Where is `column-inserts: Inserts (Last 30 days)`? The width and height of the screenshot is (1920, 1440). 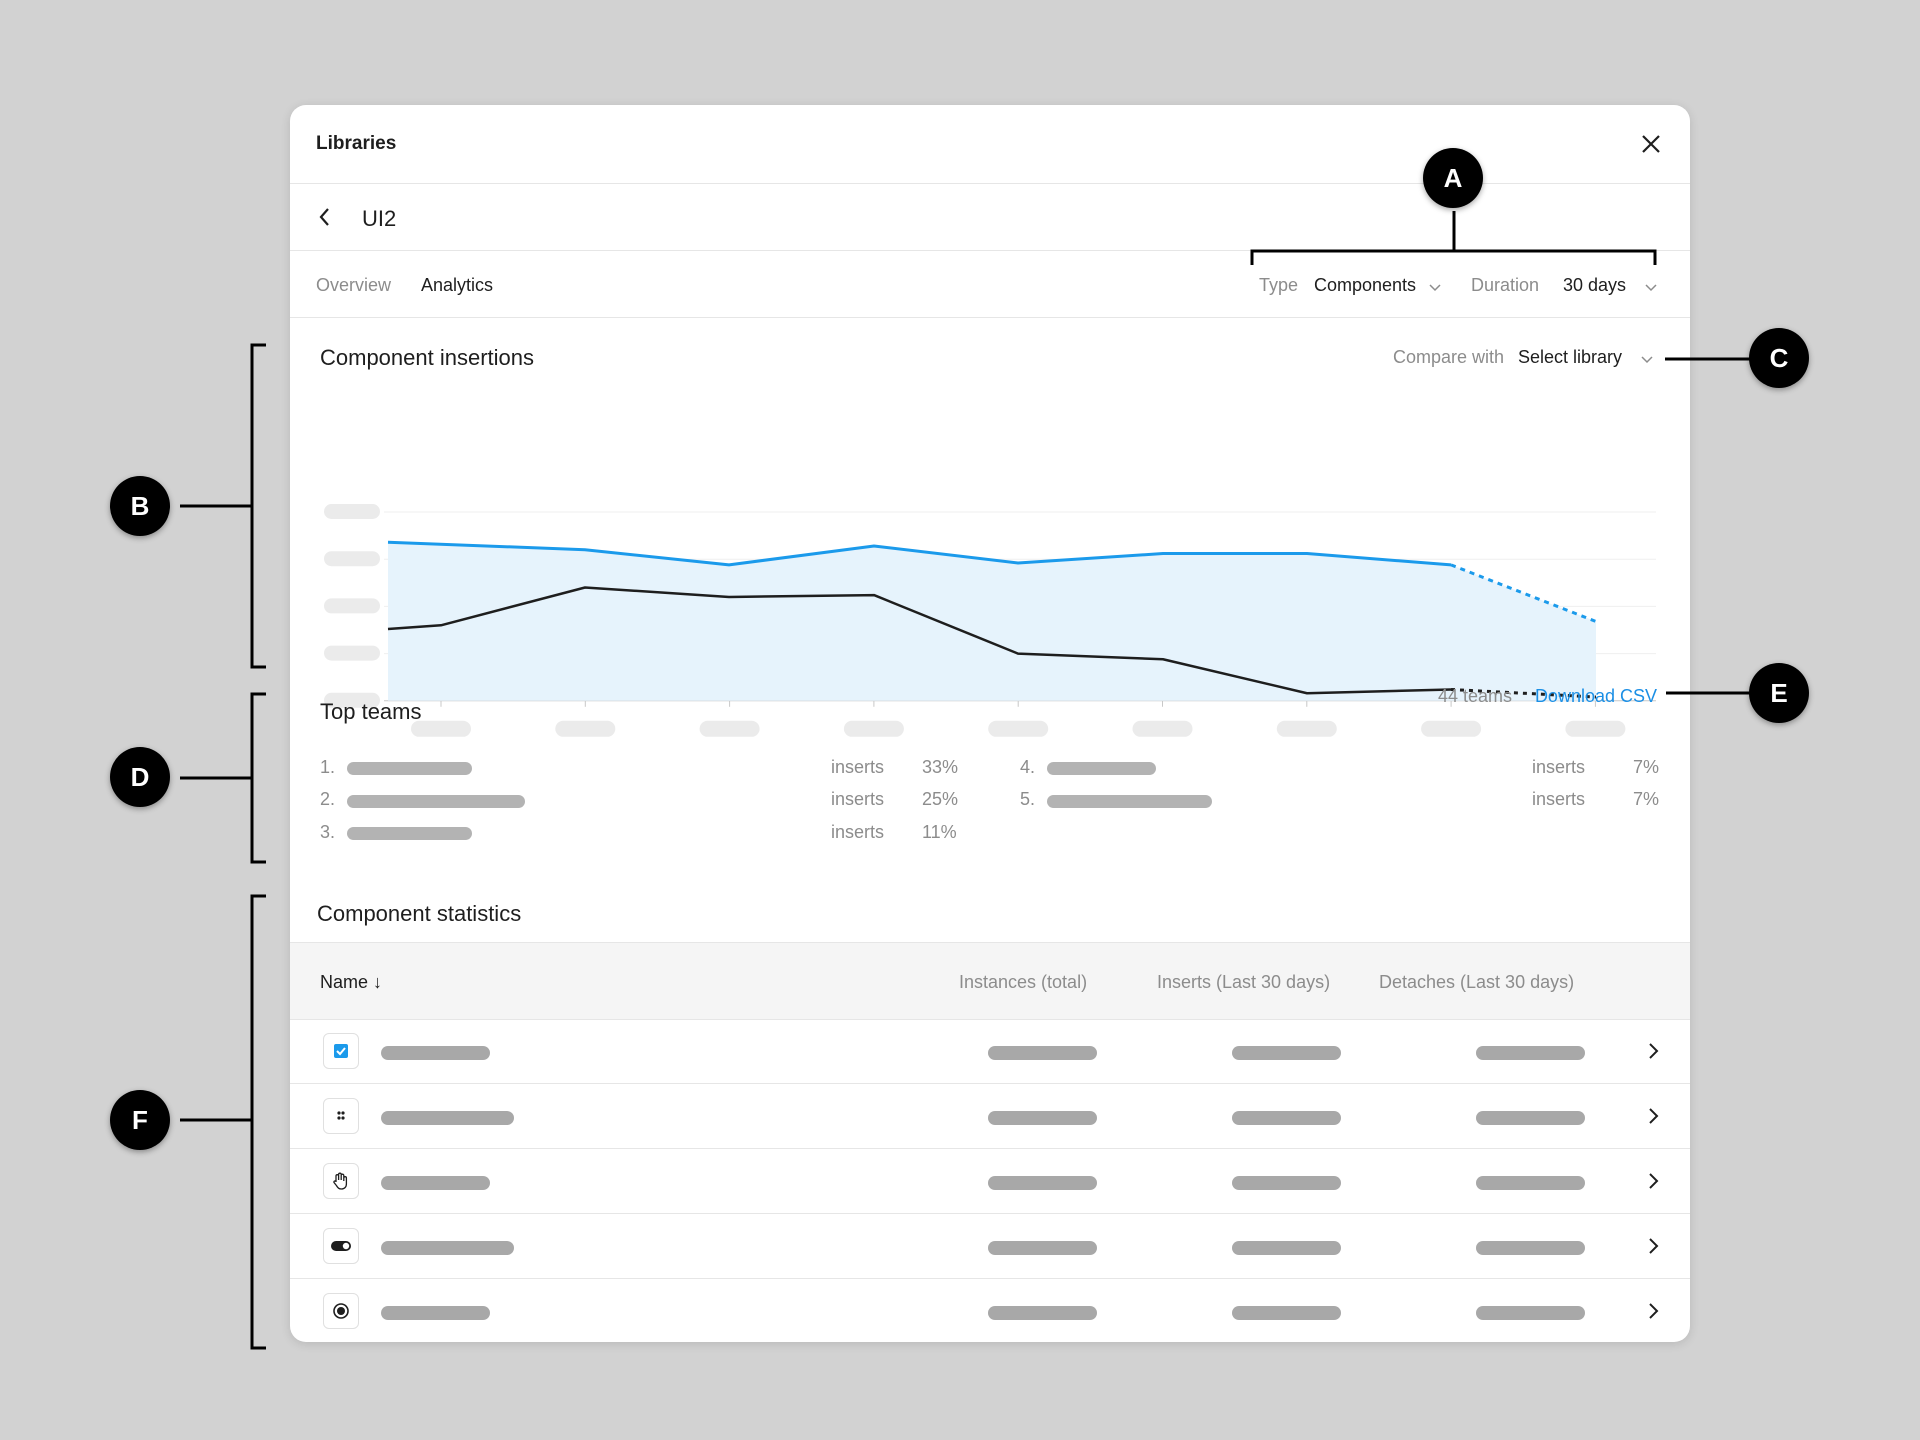 column-inserts: Inserts (Last 30 days) is located at coordinates (1244, 982).